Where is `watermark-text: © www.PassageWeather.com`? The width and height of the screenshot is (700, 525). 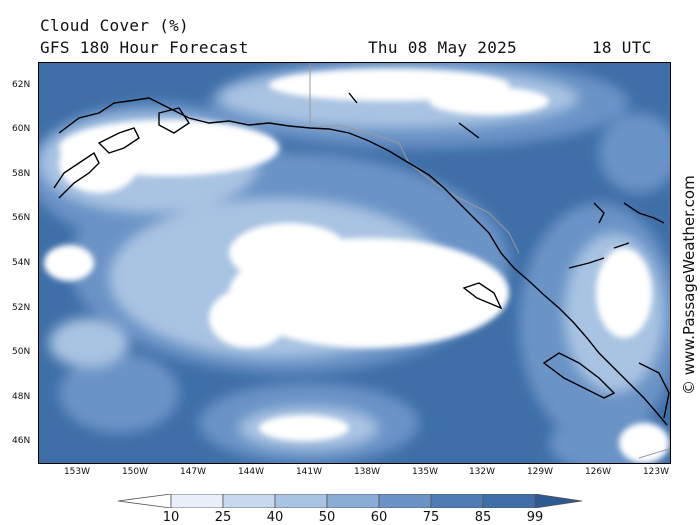
watermark-text: © www.PassageWeather.com is located at coordinates (689, 285).